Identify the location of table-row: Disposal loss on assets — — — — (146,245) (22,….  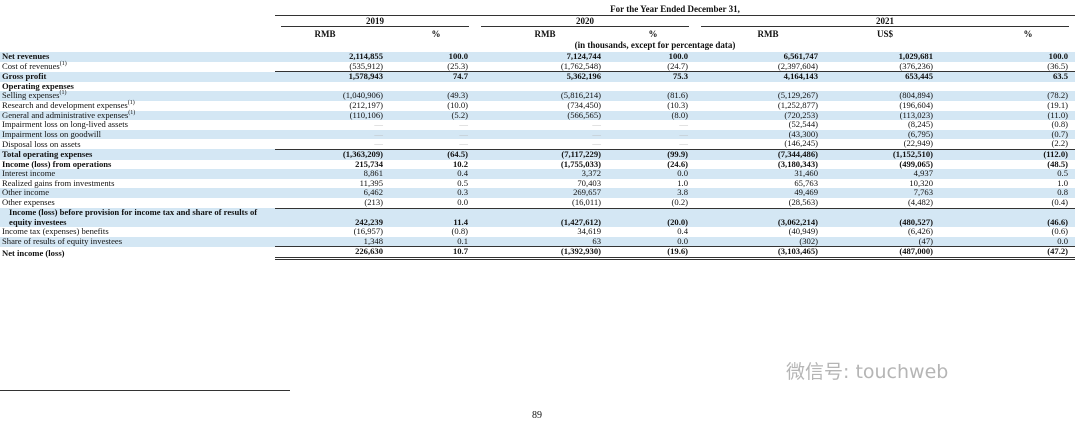
(537, 143).